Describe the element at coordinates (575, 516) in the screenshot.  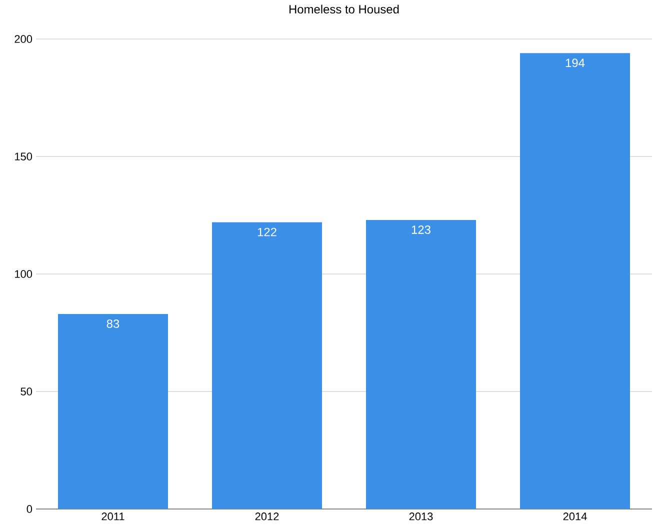
I see `x-tick-label: 2014` at that location.